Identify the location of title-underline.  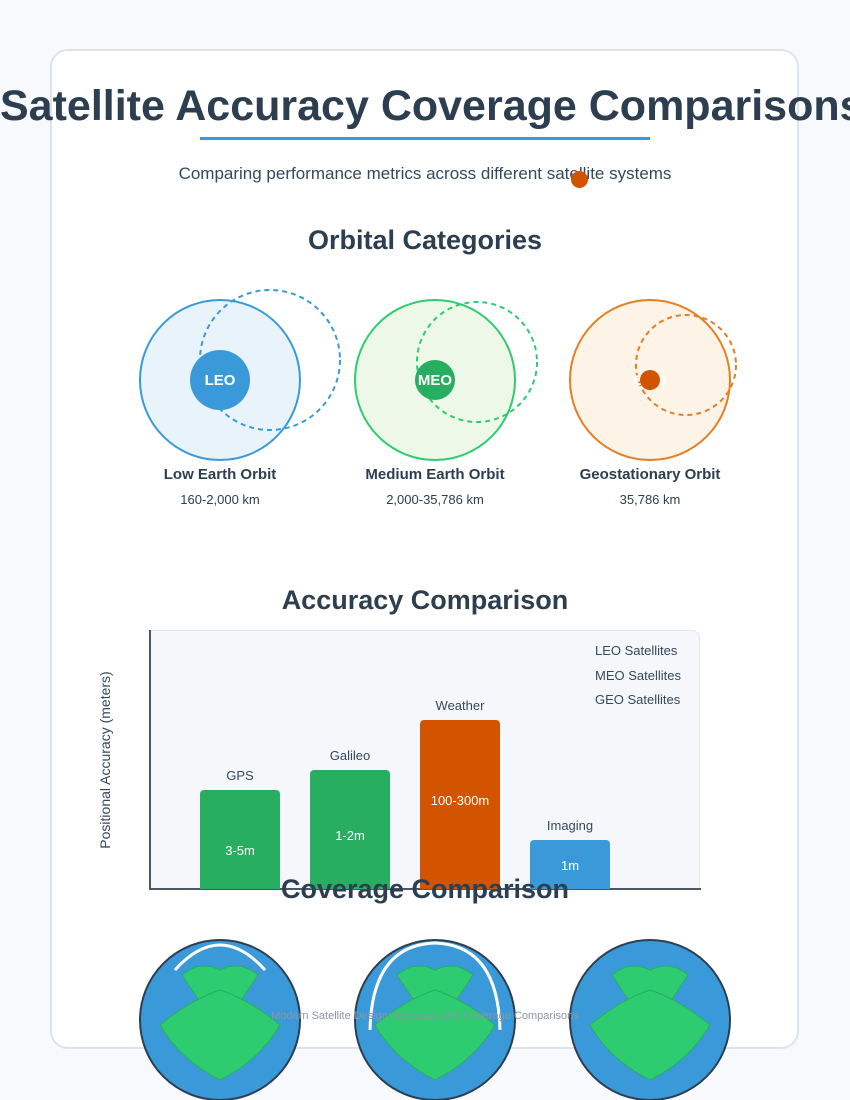
(425, 138).